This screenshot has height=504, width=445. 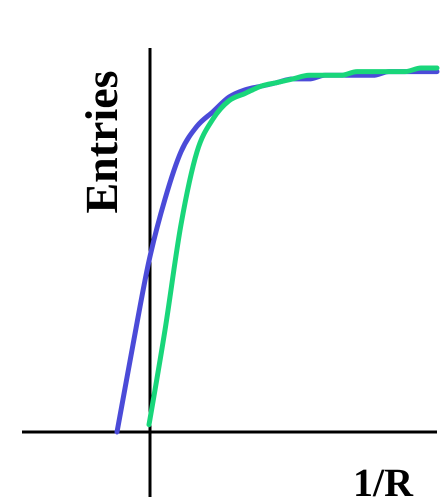 I want to click on y-axis-title: Entries, so click(x=101, y=142).